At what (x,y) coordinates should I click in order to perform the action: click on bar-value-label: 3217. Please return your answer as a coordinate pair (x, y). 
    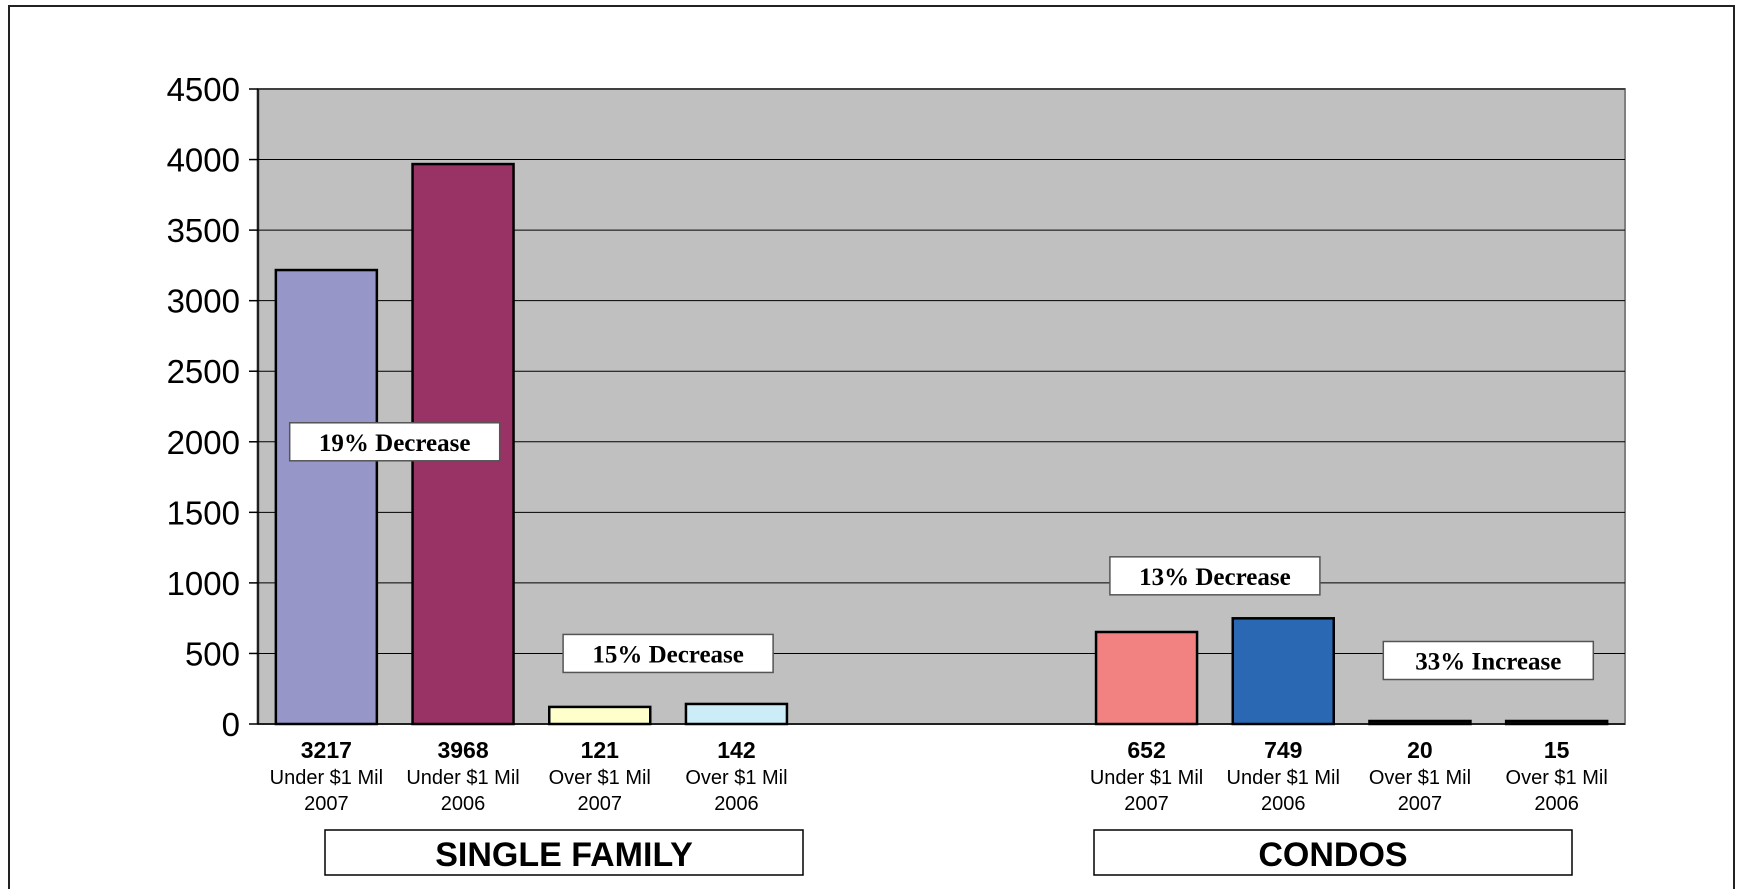
    Looking at the image, I should click on (326, 750).